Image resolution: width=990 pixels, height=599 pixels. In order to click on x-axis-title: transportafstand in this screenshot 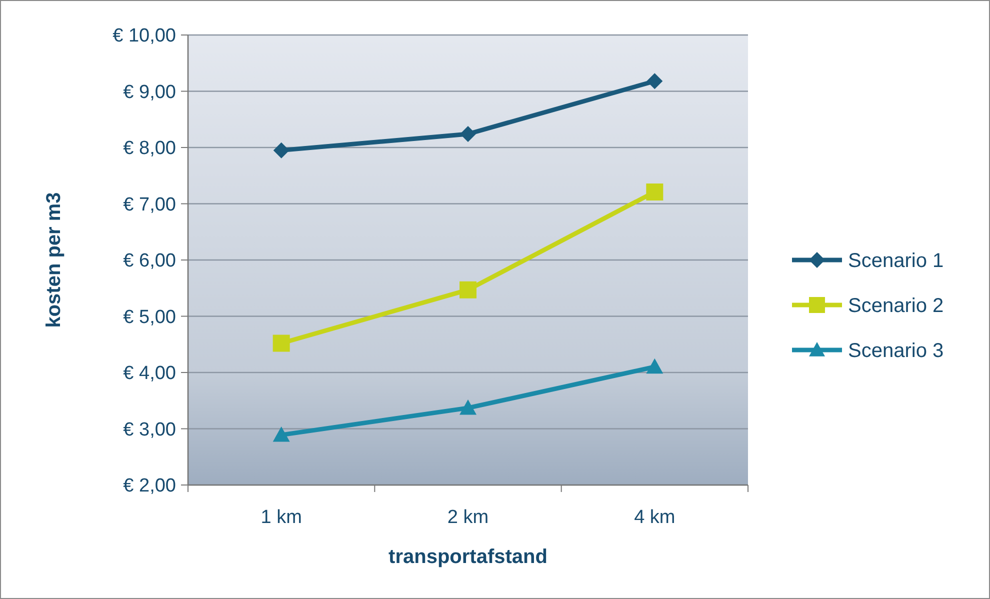, I will do `click(468, 557)`.